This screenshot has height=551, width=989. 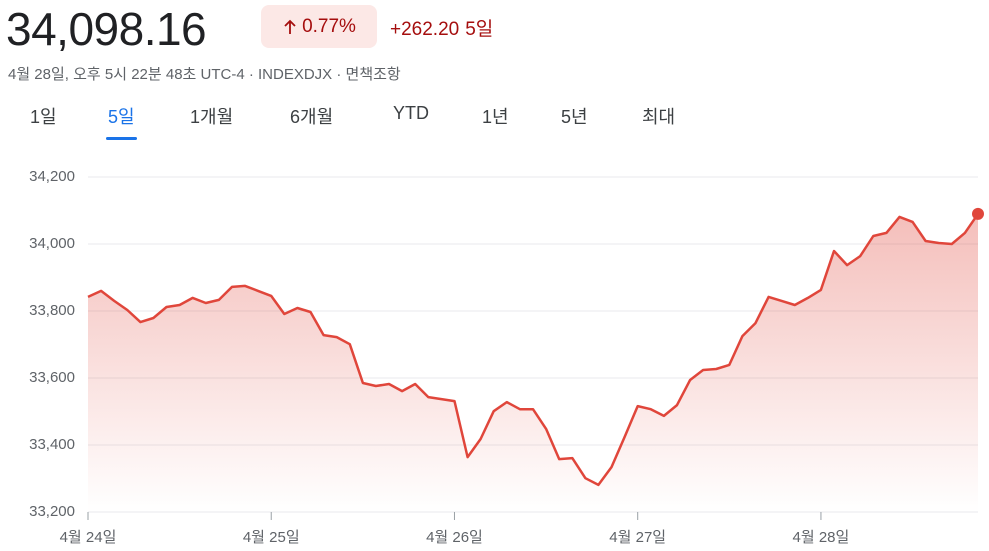 I want to click on range-tab: YTD, so click(x=411, y=113).